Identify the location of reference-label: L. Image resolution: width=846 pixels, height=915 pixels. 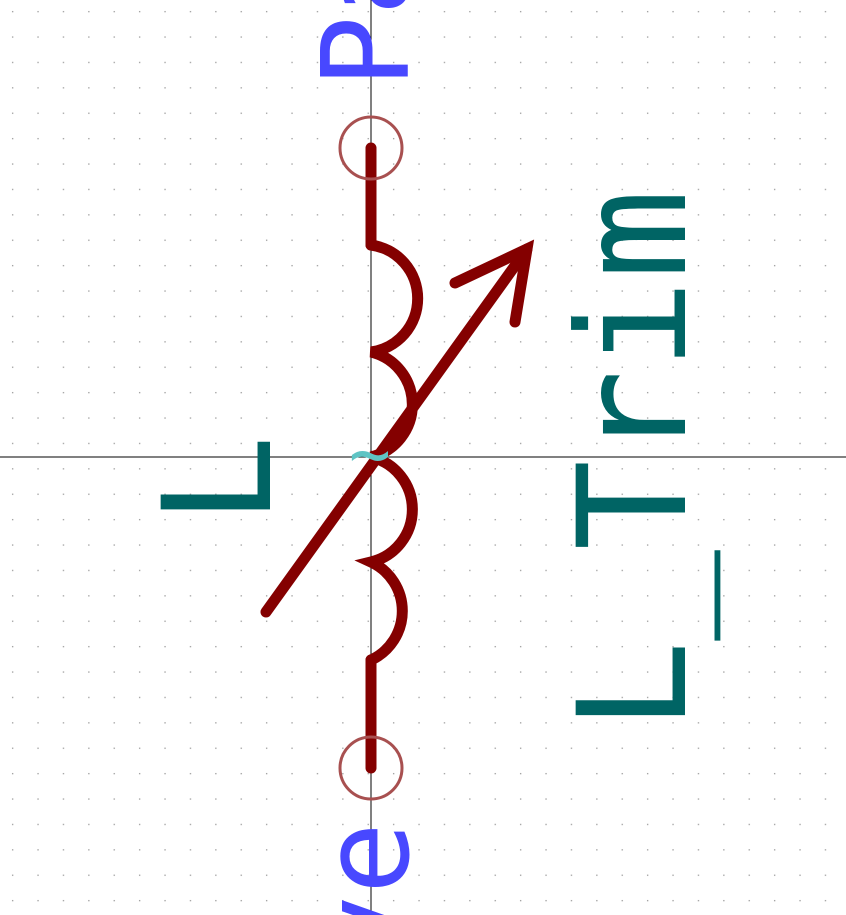
(219, 480).